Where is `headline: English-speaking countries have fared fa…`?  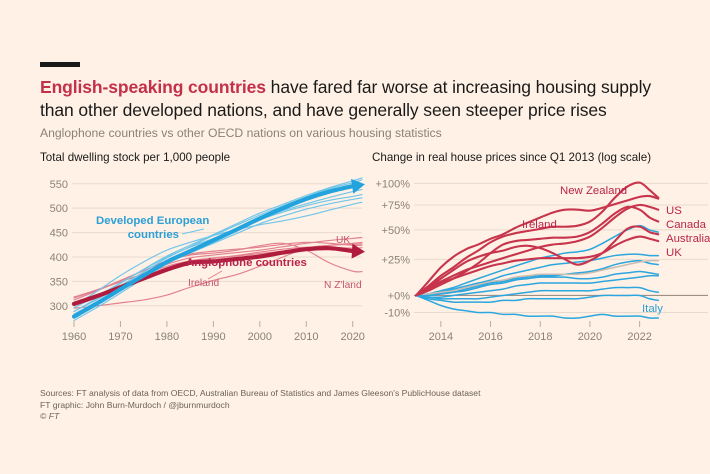 headline: English-speaking countries have fared fa… is located at coordinates (360, 99).